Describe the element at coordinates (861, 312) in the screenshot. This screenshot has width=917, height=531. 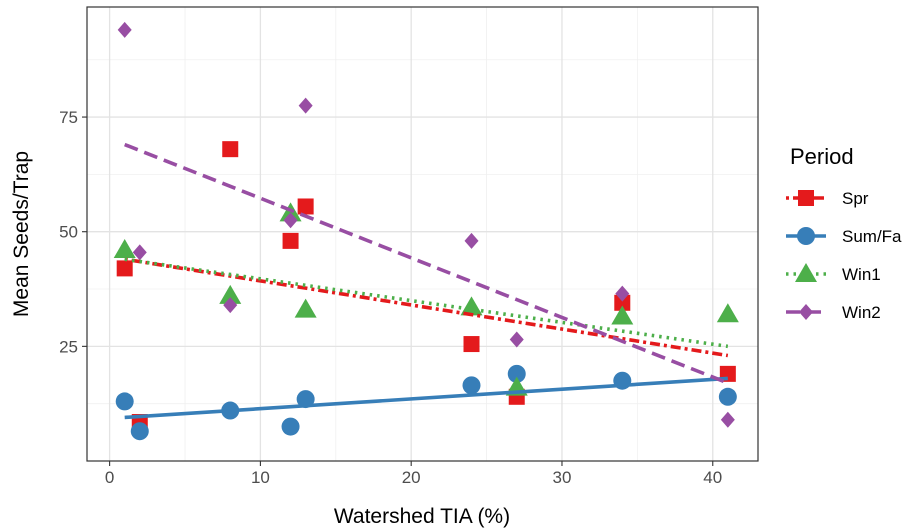
I see `legend-label-win2: Win2` at that location.